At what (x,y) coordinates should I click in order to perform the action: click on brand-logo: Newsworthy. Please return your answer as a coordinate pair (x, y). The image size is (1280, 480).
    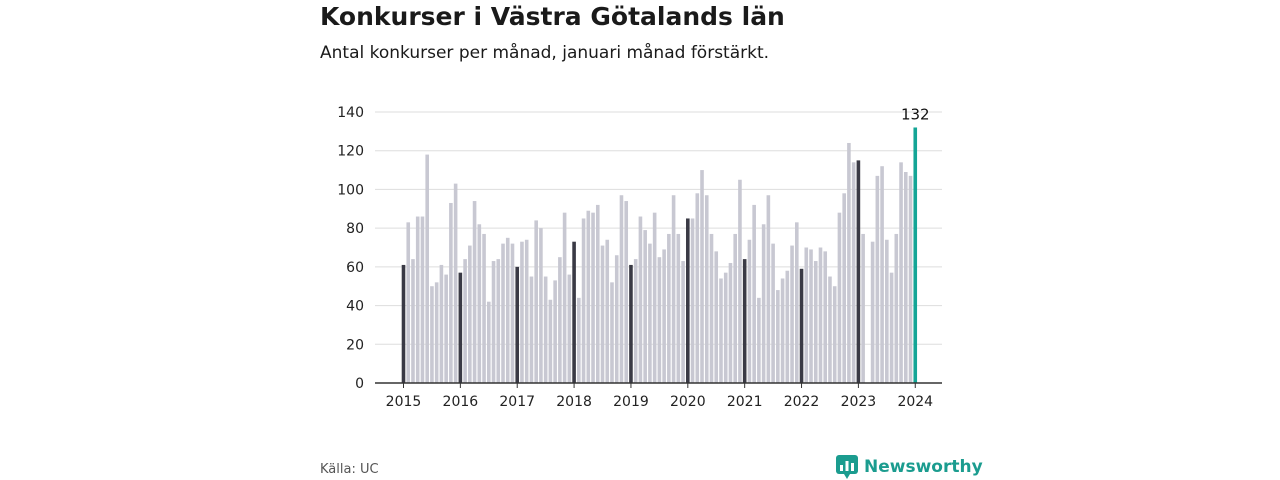
    Looking at the image, I should click on (909, 467).